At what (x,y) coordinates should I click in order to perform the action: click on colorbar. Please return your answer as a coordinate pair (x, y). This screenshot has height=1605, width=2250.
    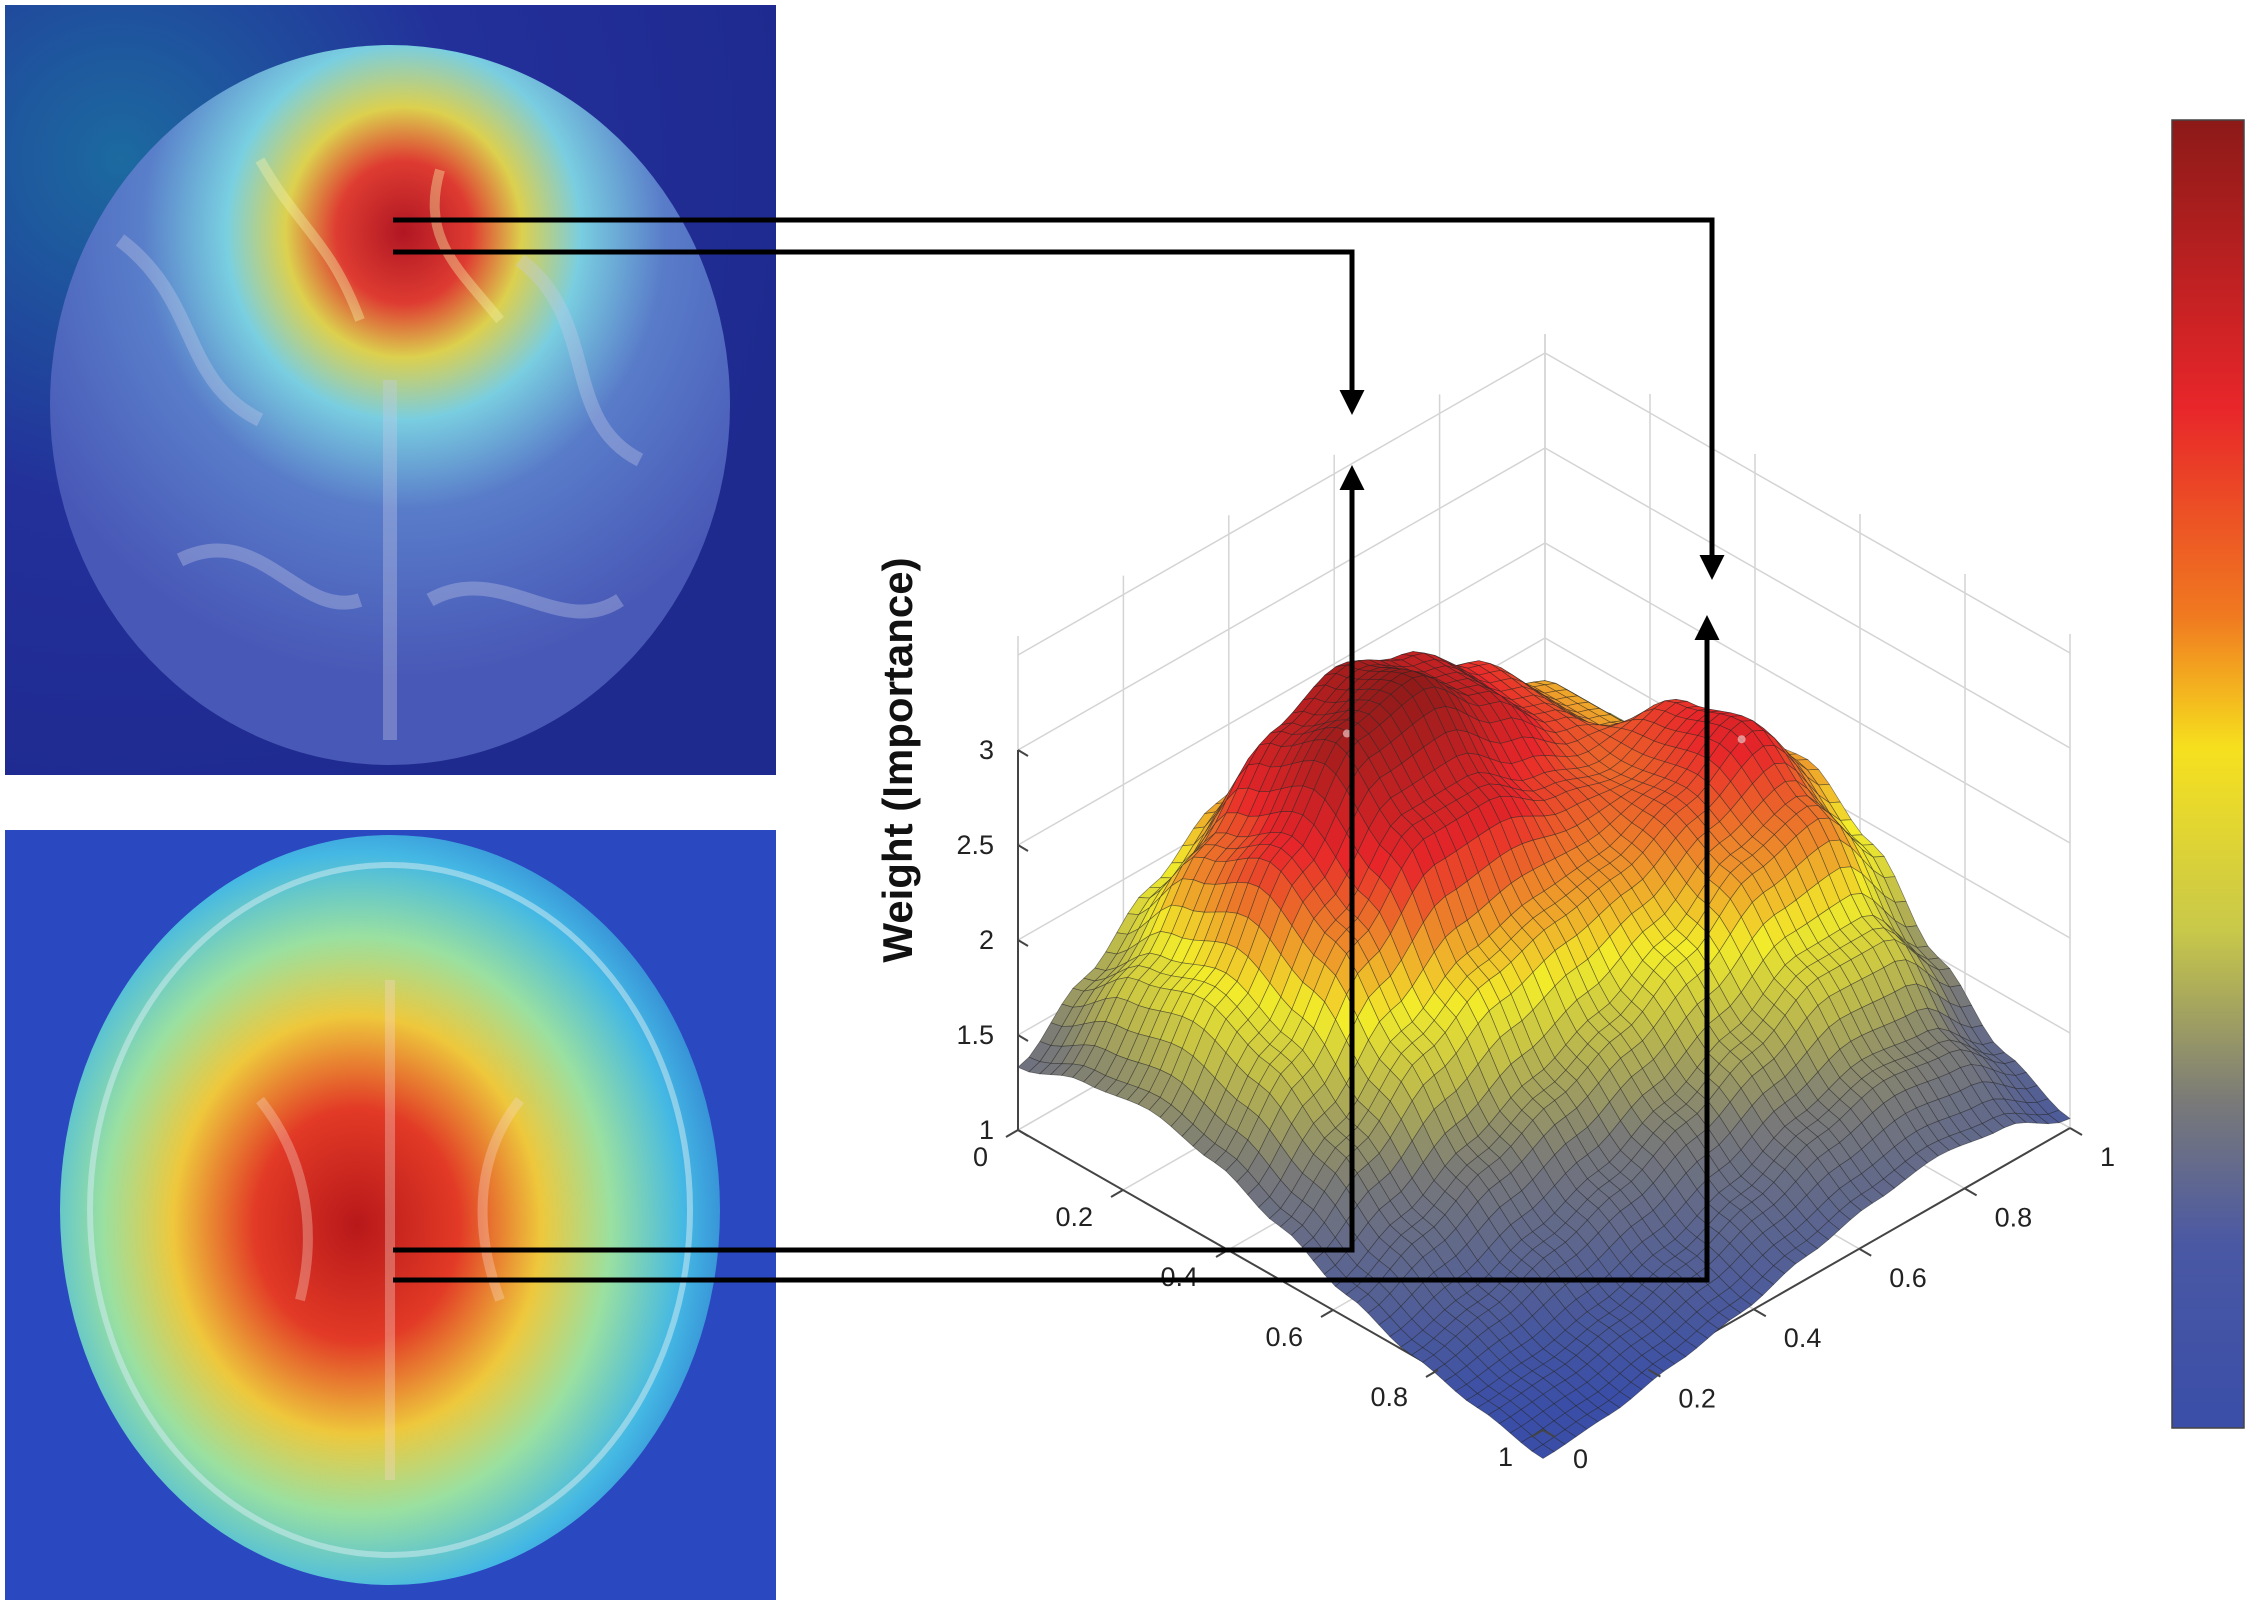
    Looking at the image, I should click on (2208, 774).